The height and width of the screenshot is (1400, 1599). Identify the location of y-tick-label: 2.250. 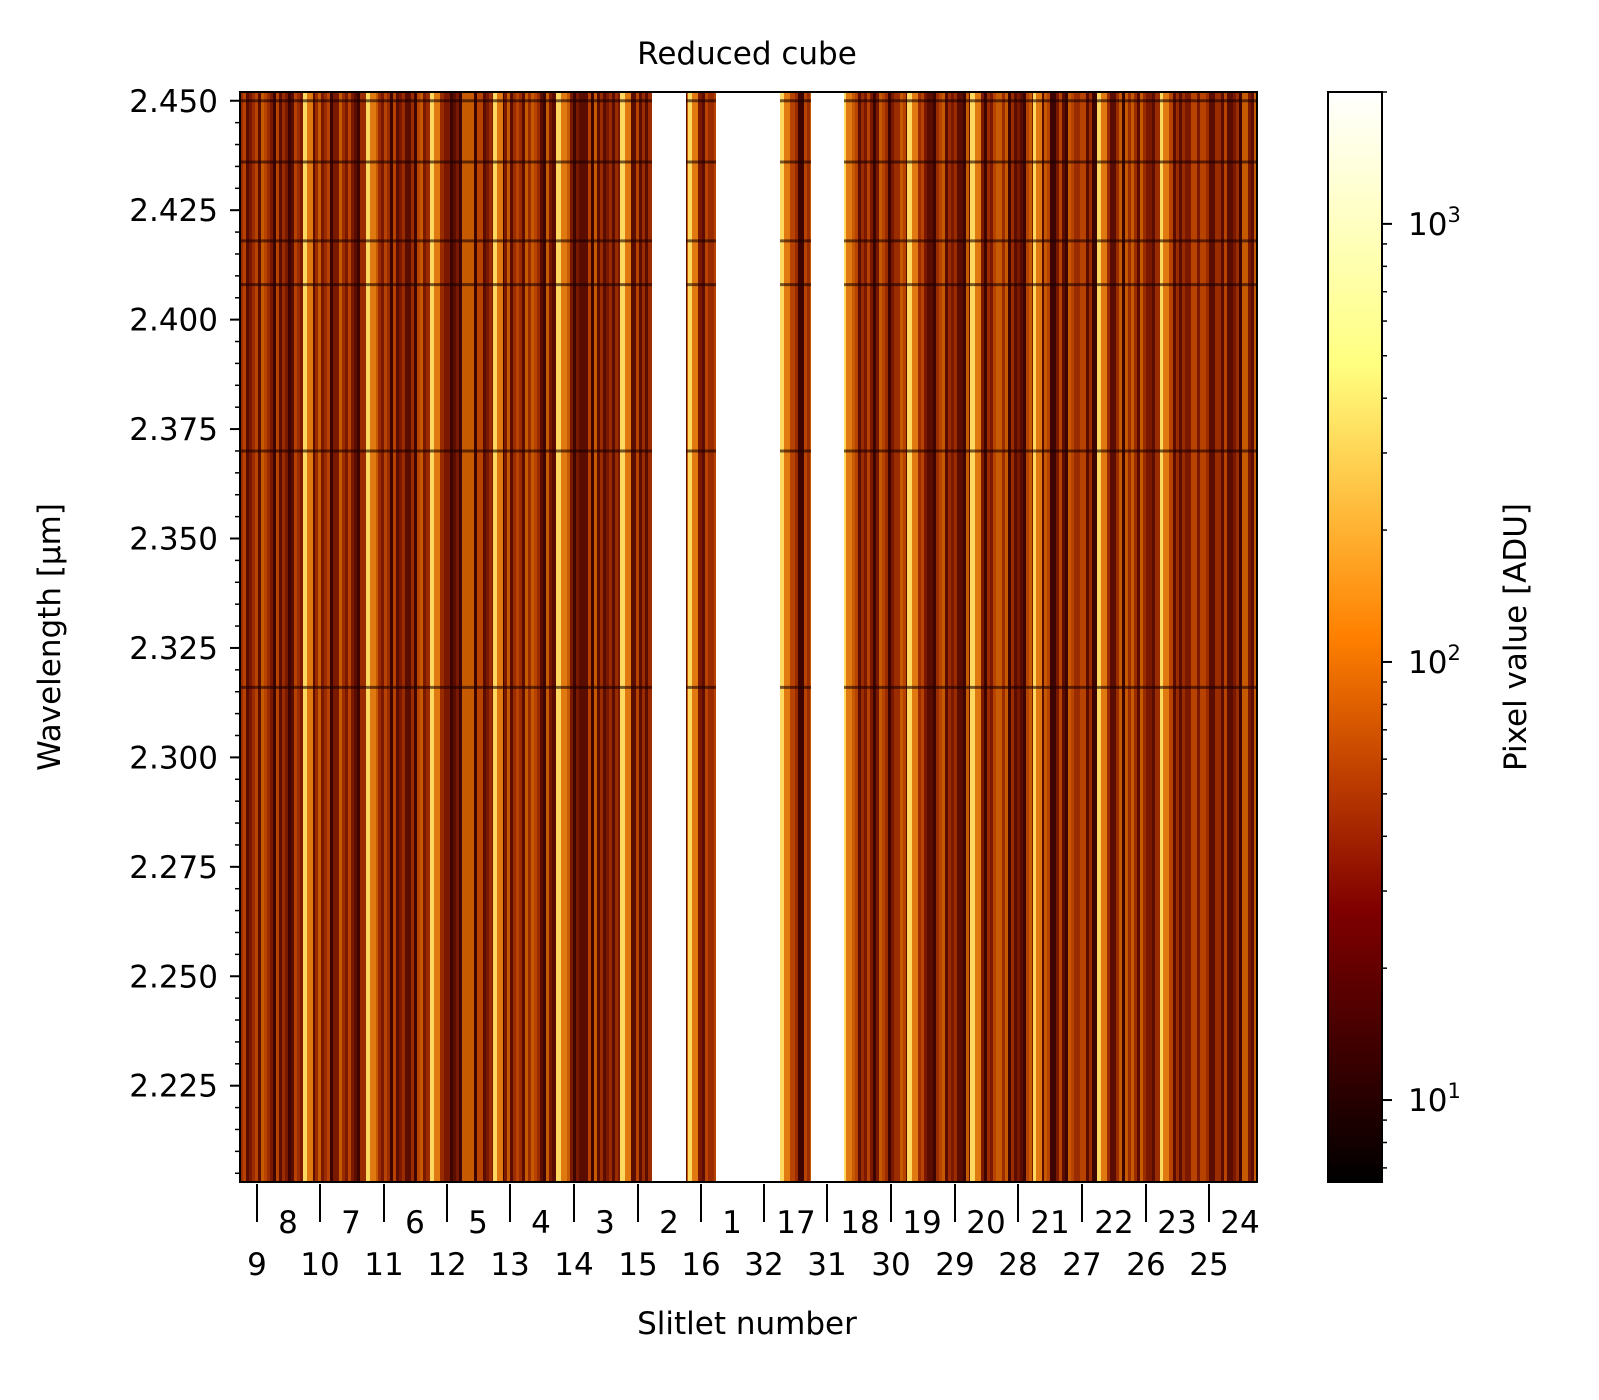
(173, 977).